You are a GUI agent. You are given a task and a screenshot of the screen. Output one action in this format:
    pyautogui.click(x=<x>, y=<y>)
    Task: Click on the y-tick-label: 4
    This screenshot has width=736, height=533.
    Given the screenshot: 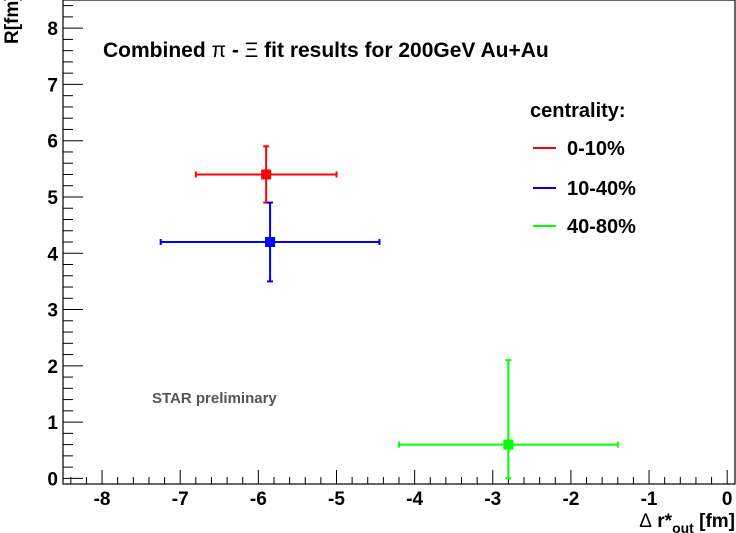 What is the action you would take?
    pyautogui.click(x=52, y=254)
    